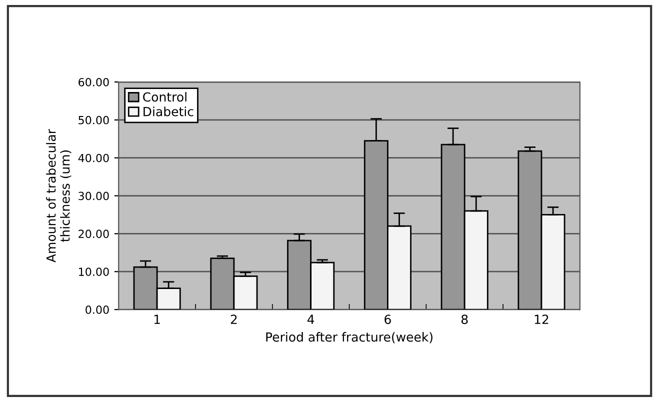  What do you see at coordinates (169, 111) in the screenshot?
I see `legend-label: Diabetic` at bounding box center [169, 111].